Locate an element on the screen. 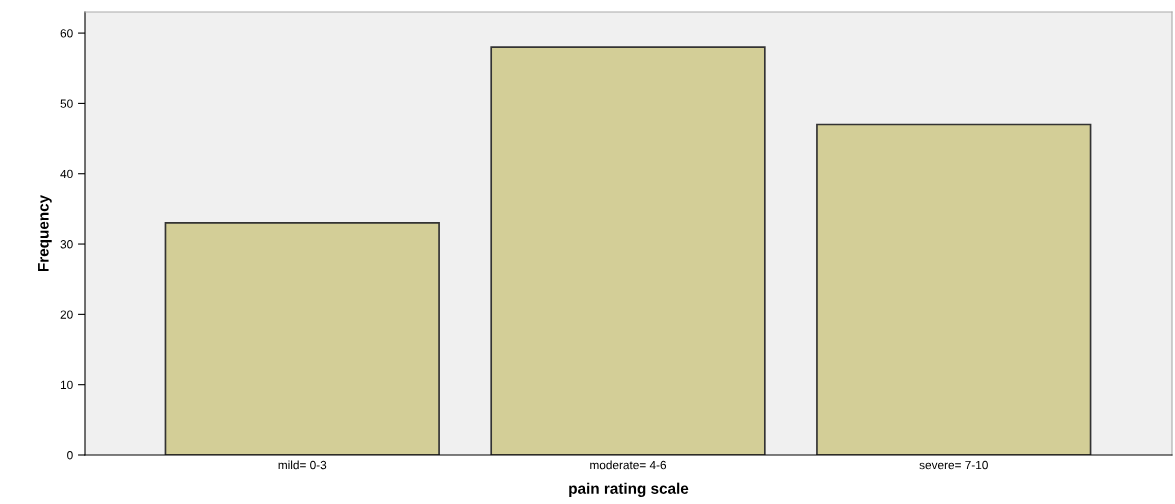 Image resolution: width=1175 pixels, height=504 pixels. x-tick-label: moderate= 4-6 is located at coordinates (628, 465).